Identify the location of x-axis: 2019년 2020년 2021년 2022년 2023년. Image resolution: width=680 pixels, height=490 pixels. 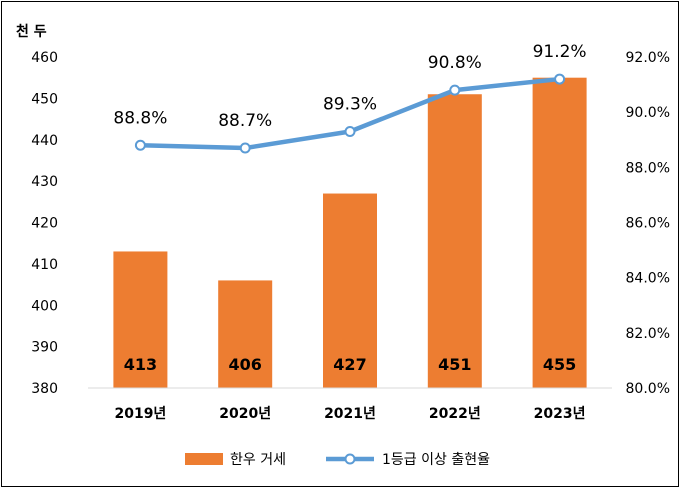
(349, 414).